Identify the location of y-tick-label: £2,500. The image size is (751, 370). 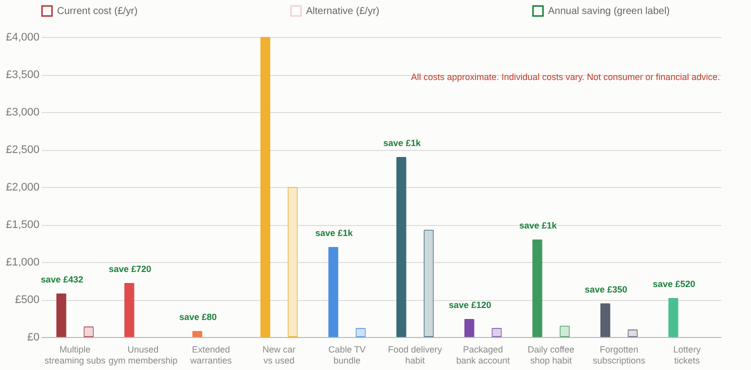
(23, 150).